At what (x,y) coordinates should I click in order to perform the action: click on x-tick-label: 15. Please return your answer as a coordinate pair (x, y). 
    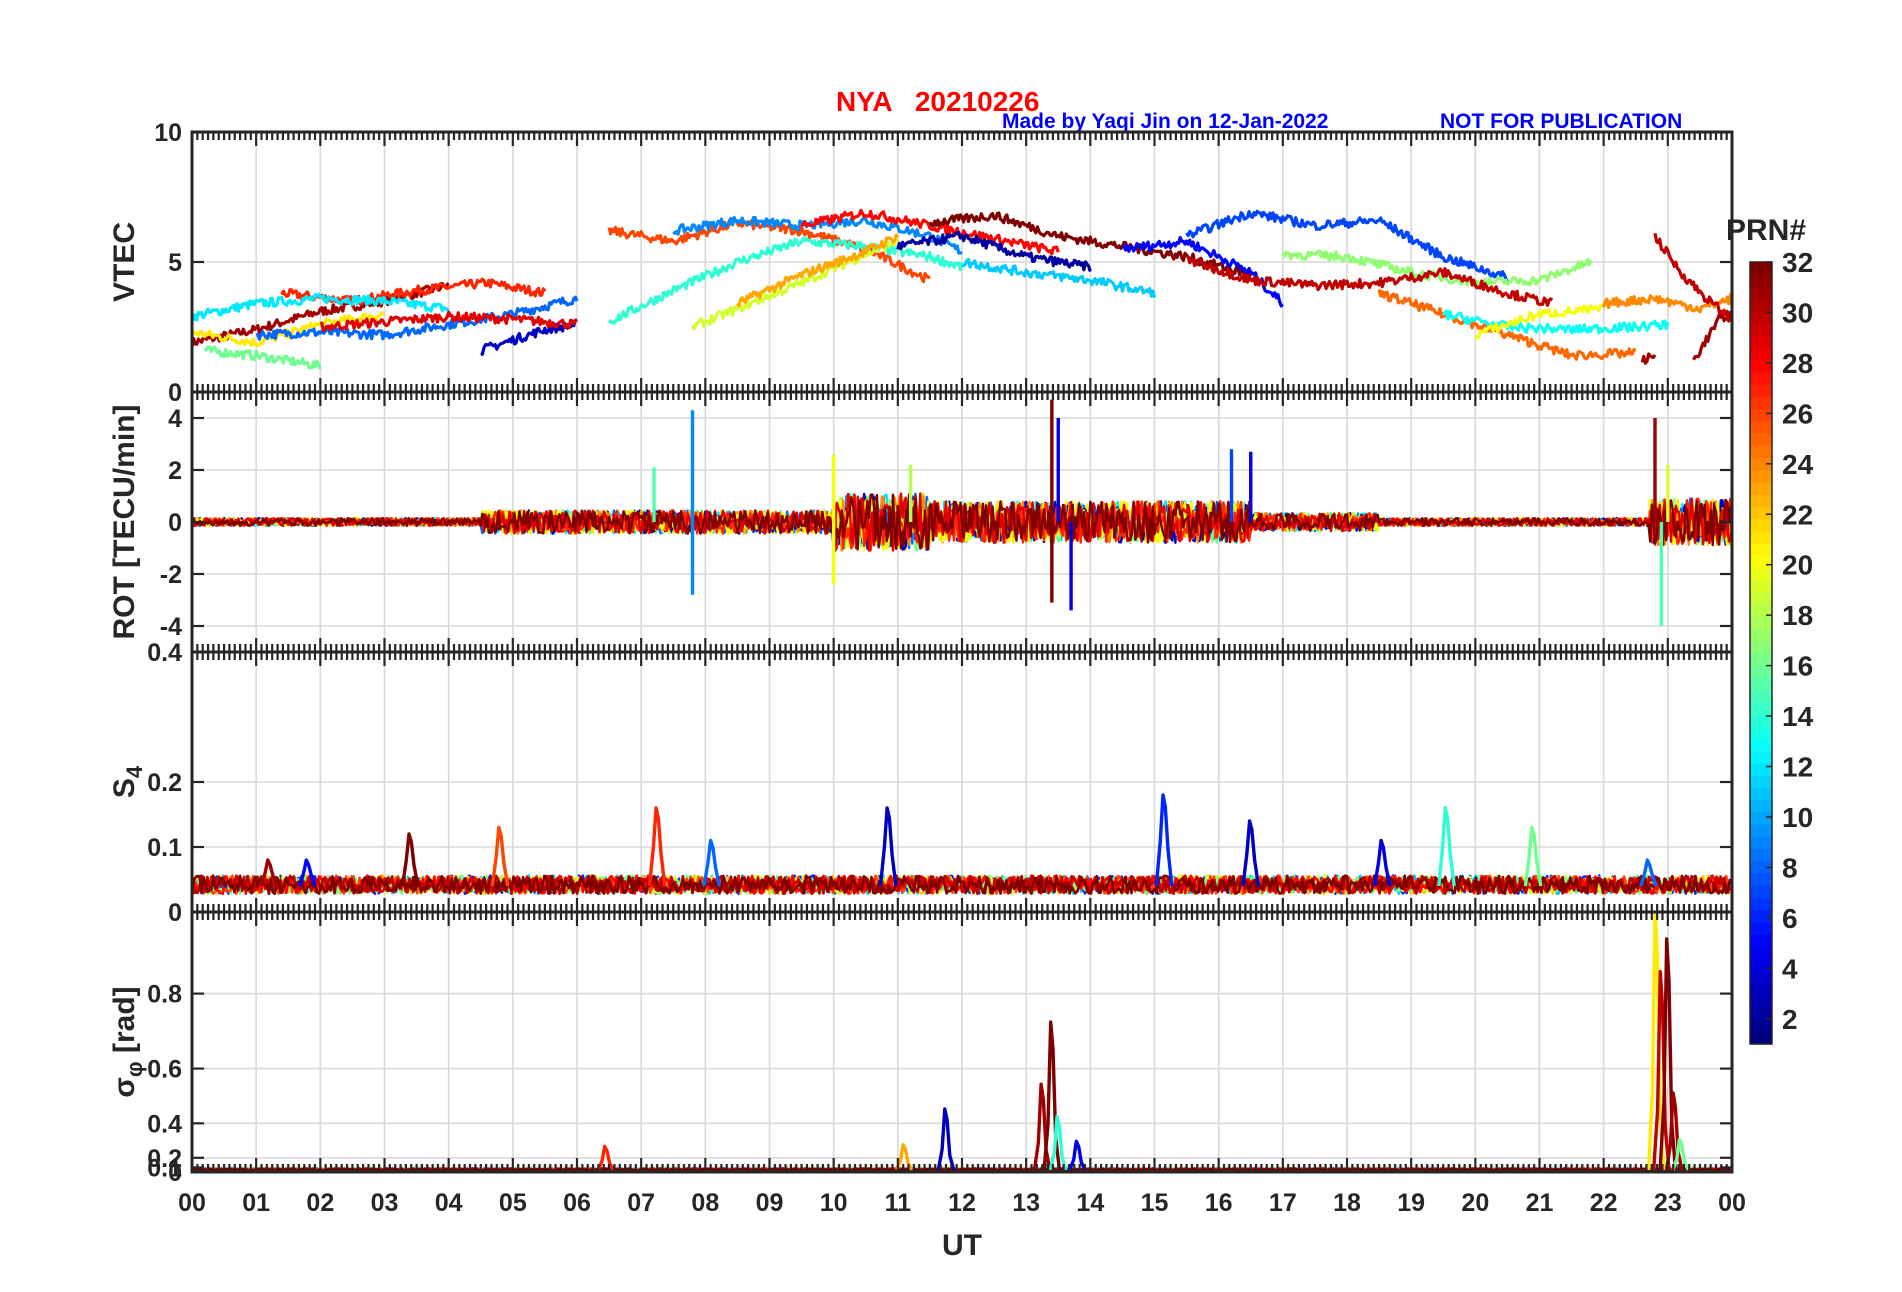
    Looking at the image, I should click on (1155, 1203).